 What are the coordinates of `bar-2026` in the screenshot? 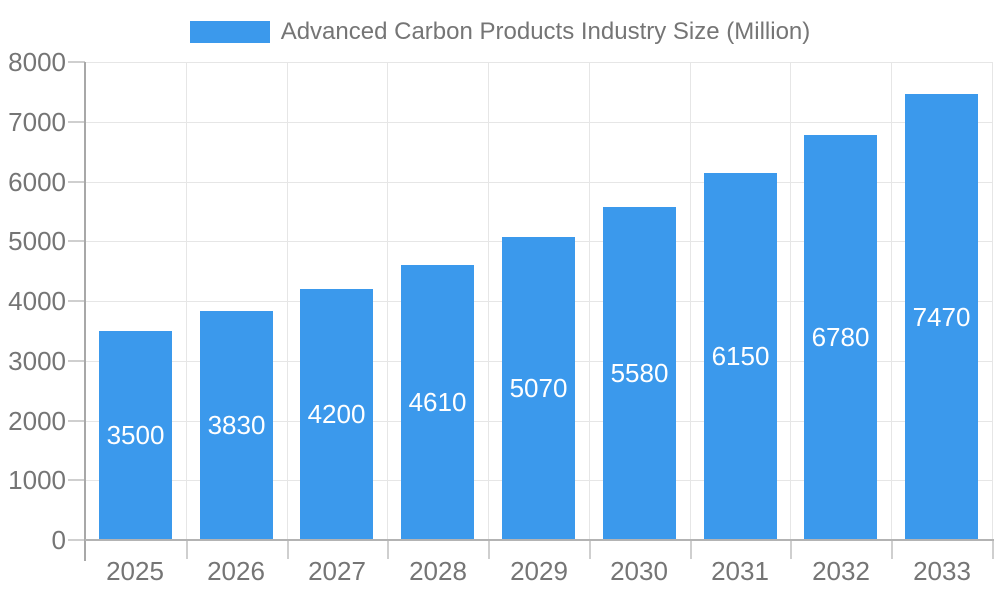 It's located at (236, 425).